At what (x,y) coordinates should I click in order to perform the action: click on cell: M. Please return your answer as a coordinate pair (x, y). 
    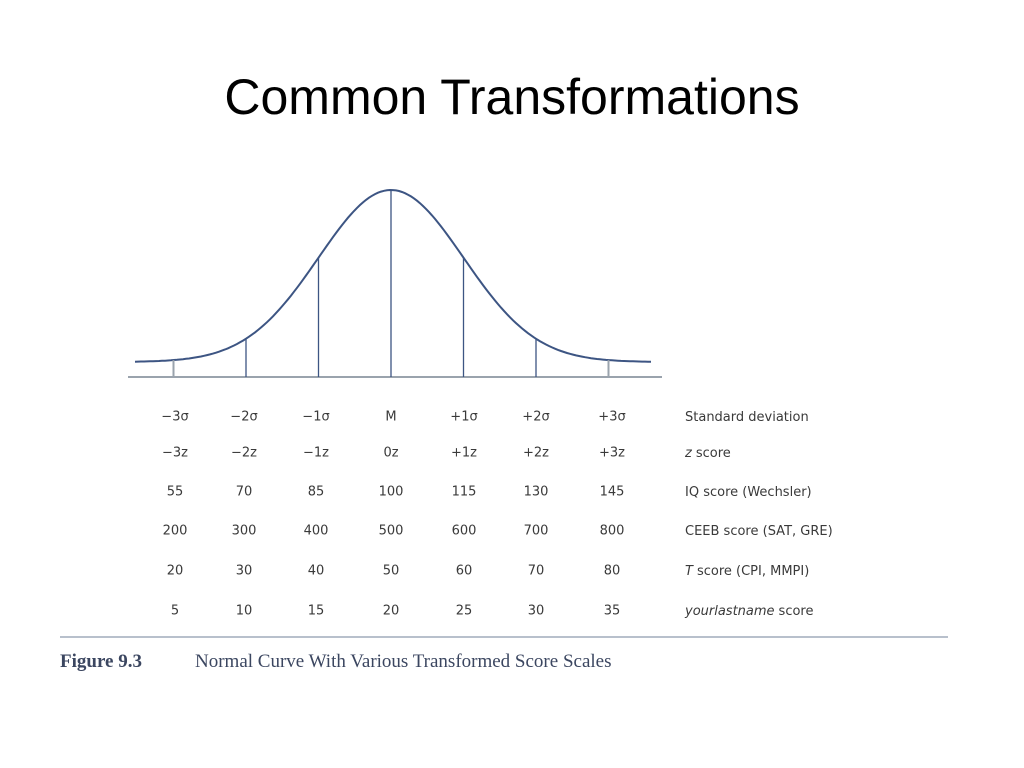
    Looking at the image, I should click on (390, 417).